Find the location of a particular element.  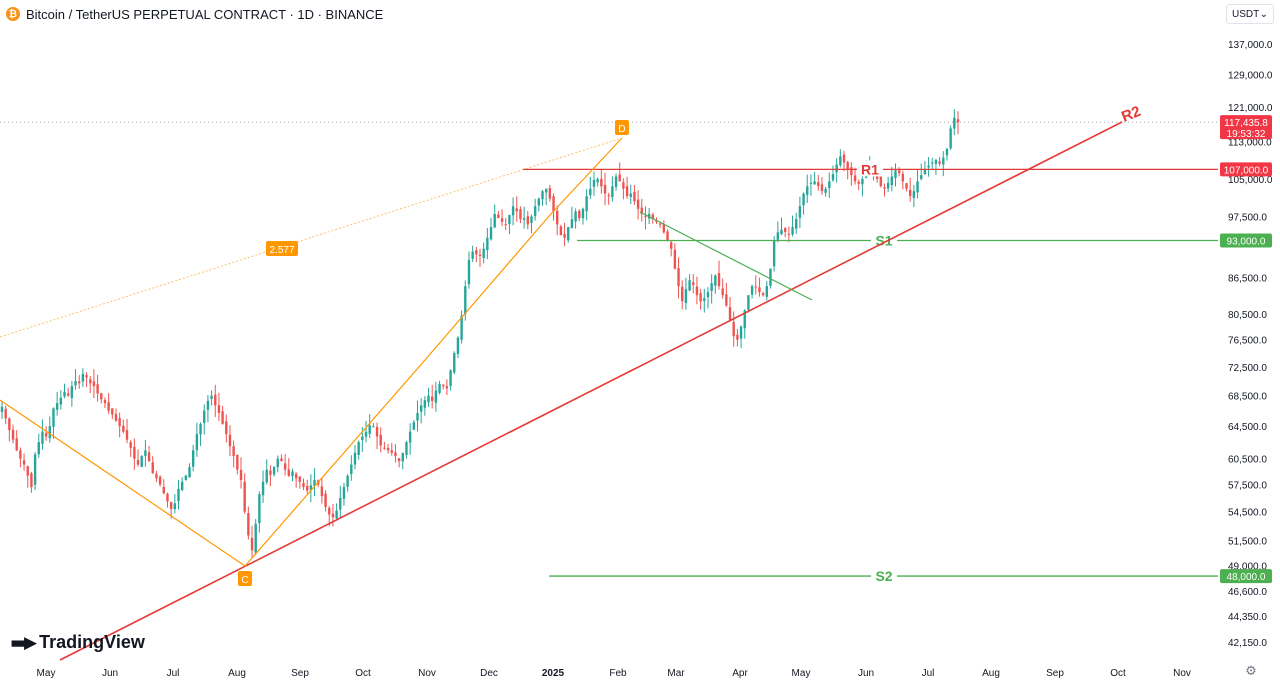

price-label: 107,000.0 is located at coordinates (1246, 170).